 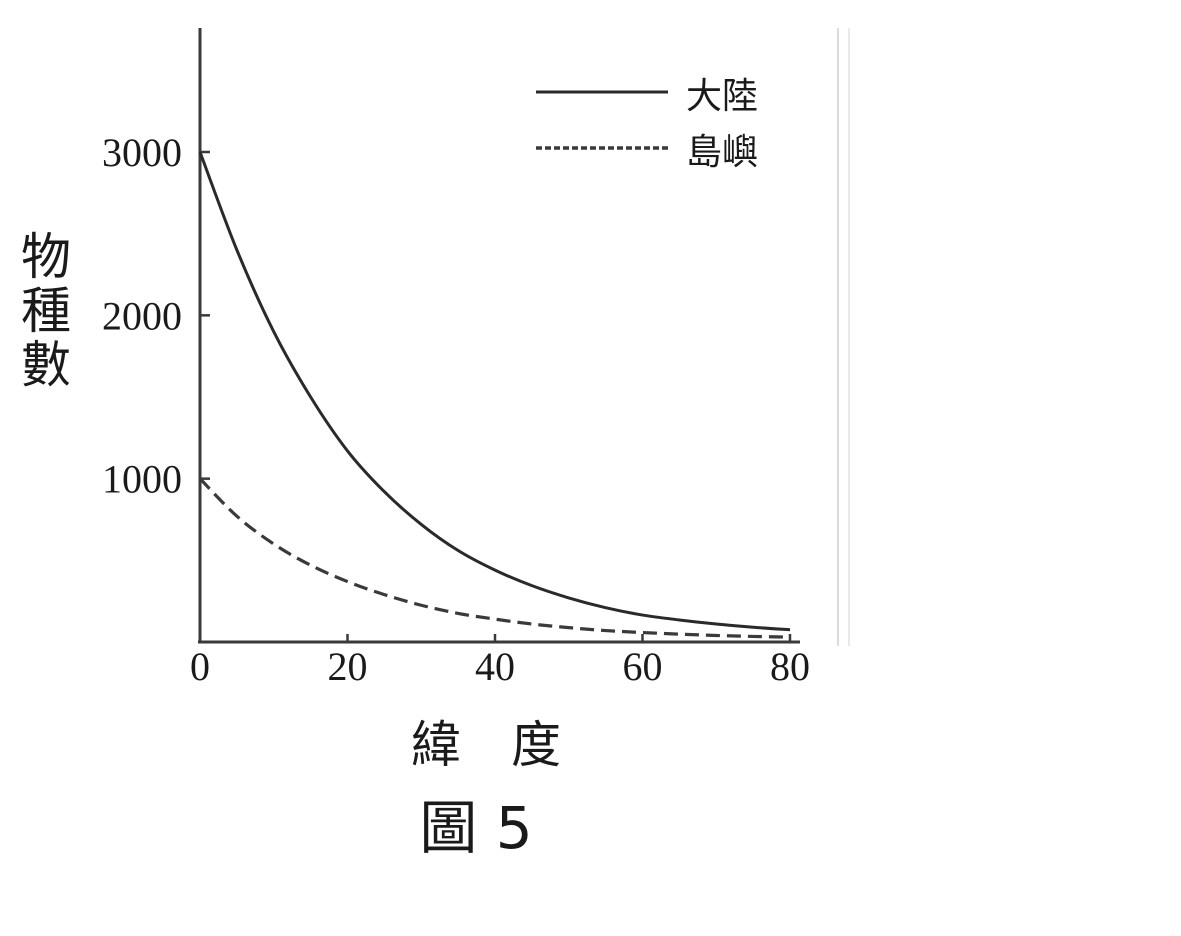 I want to click on y-axis-label-char: 種, so click(x=46, y=311).